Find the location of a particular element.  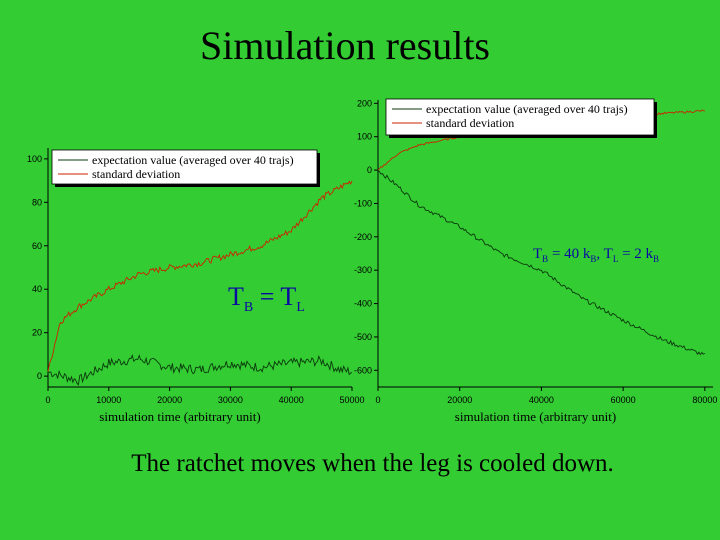

annotation-text: = T is located at coordinates (274, 296).